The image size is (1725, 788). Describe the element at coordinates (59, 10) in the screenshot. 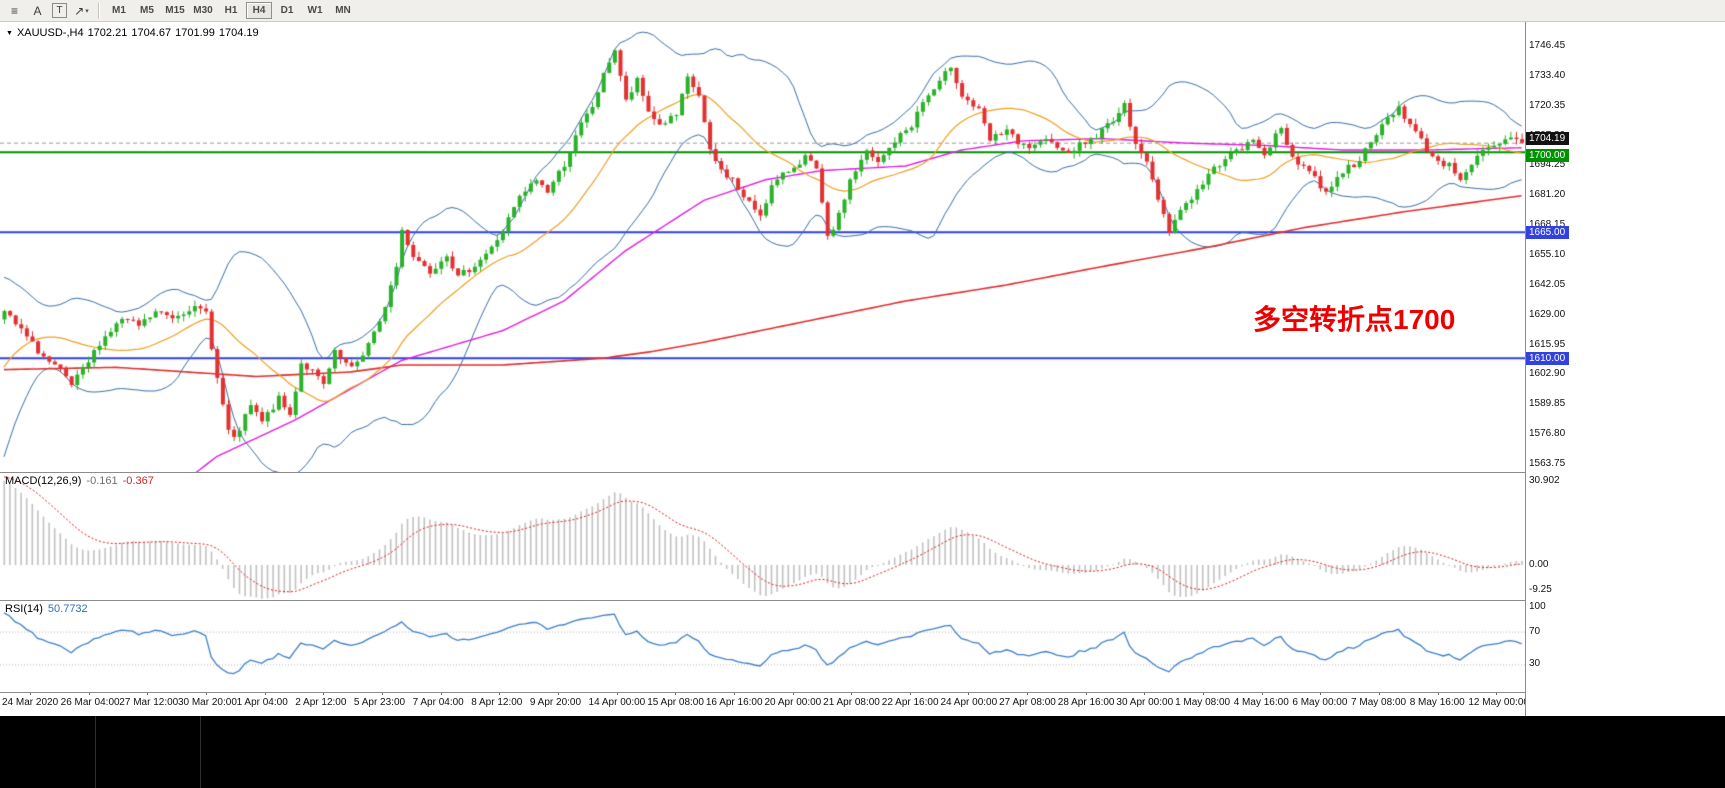

I see `text-box-icon: T` at that location.